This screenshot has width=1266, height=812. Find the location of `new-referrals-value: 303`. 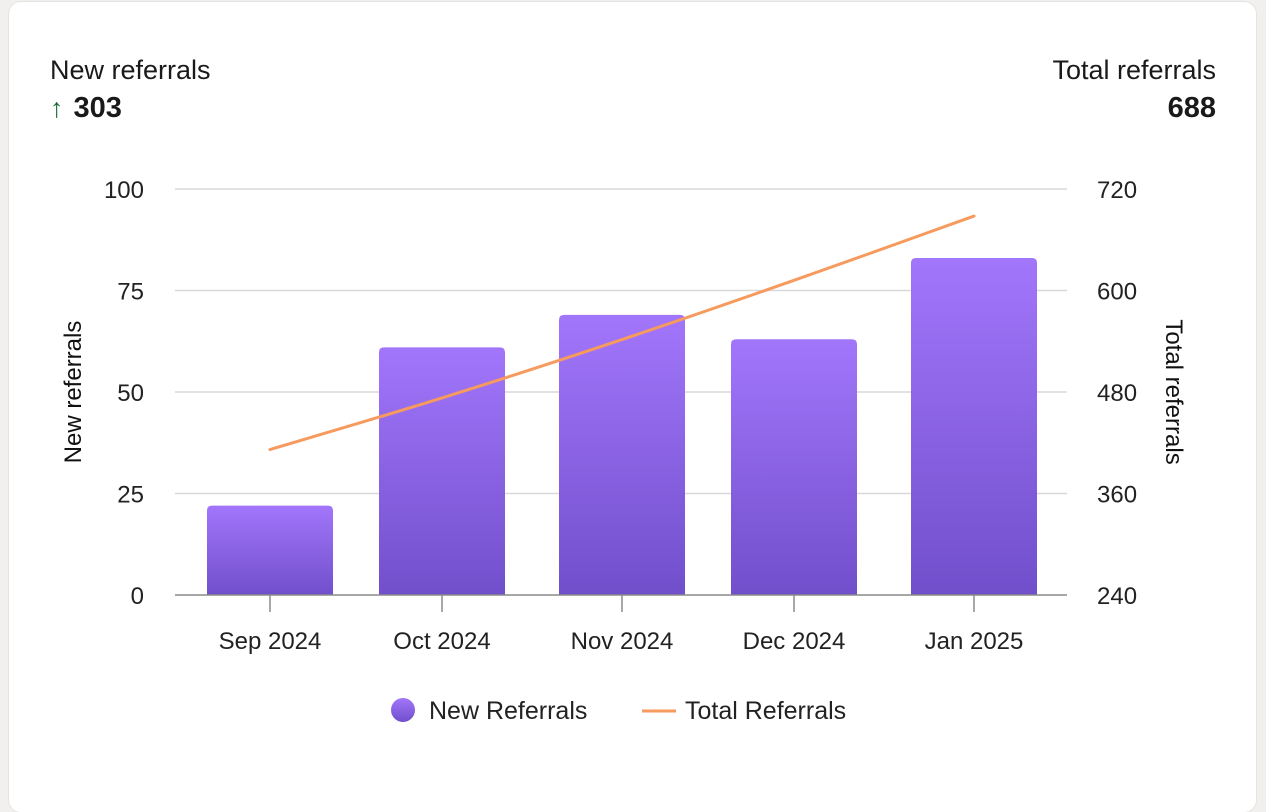

new-referrals-value: 303 is located at coordinates (97, 108).